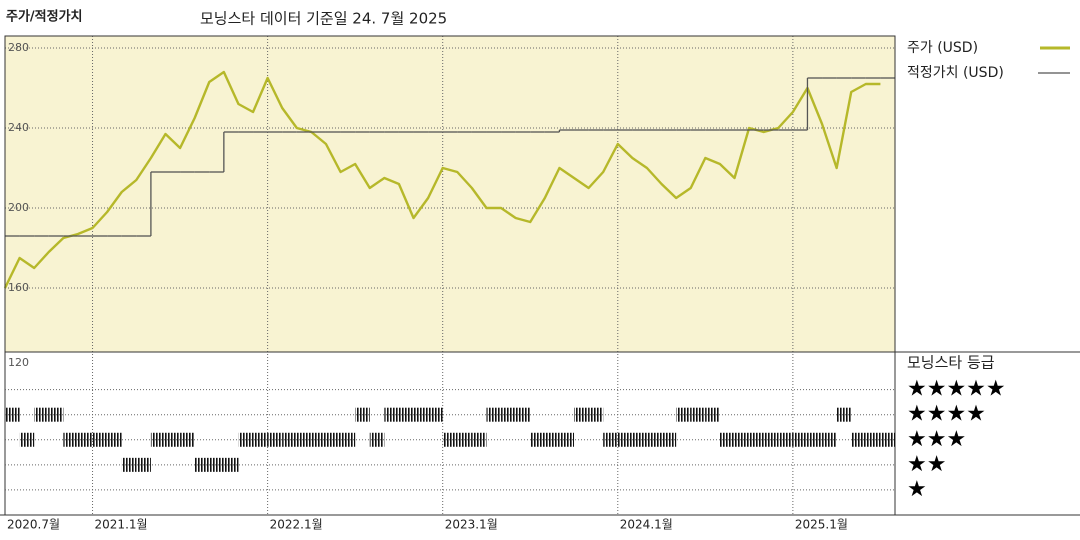 Image resolution: width=1080 pixels, height=540 pixels. I want to click on rating-legend-stars: ★★★, so click(936, 439).